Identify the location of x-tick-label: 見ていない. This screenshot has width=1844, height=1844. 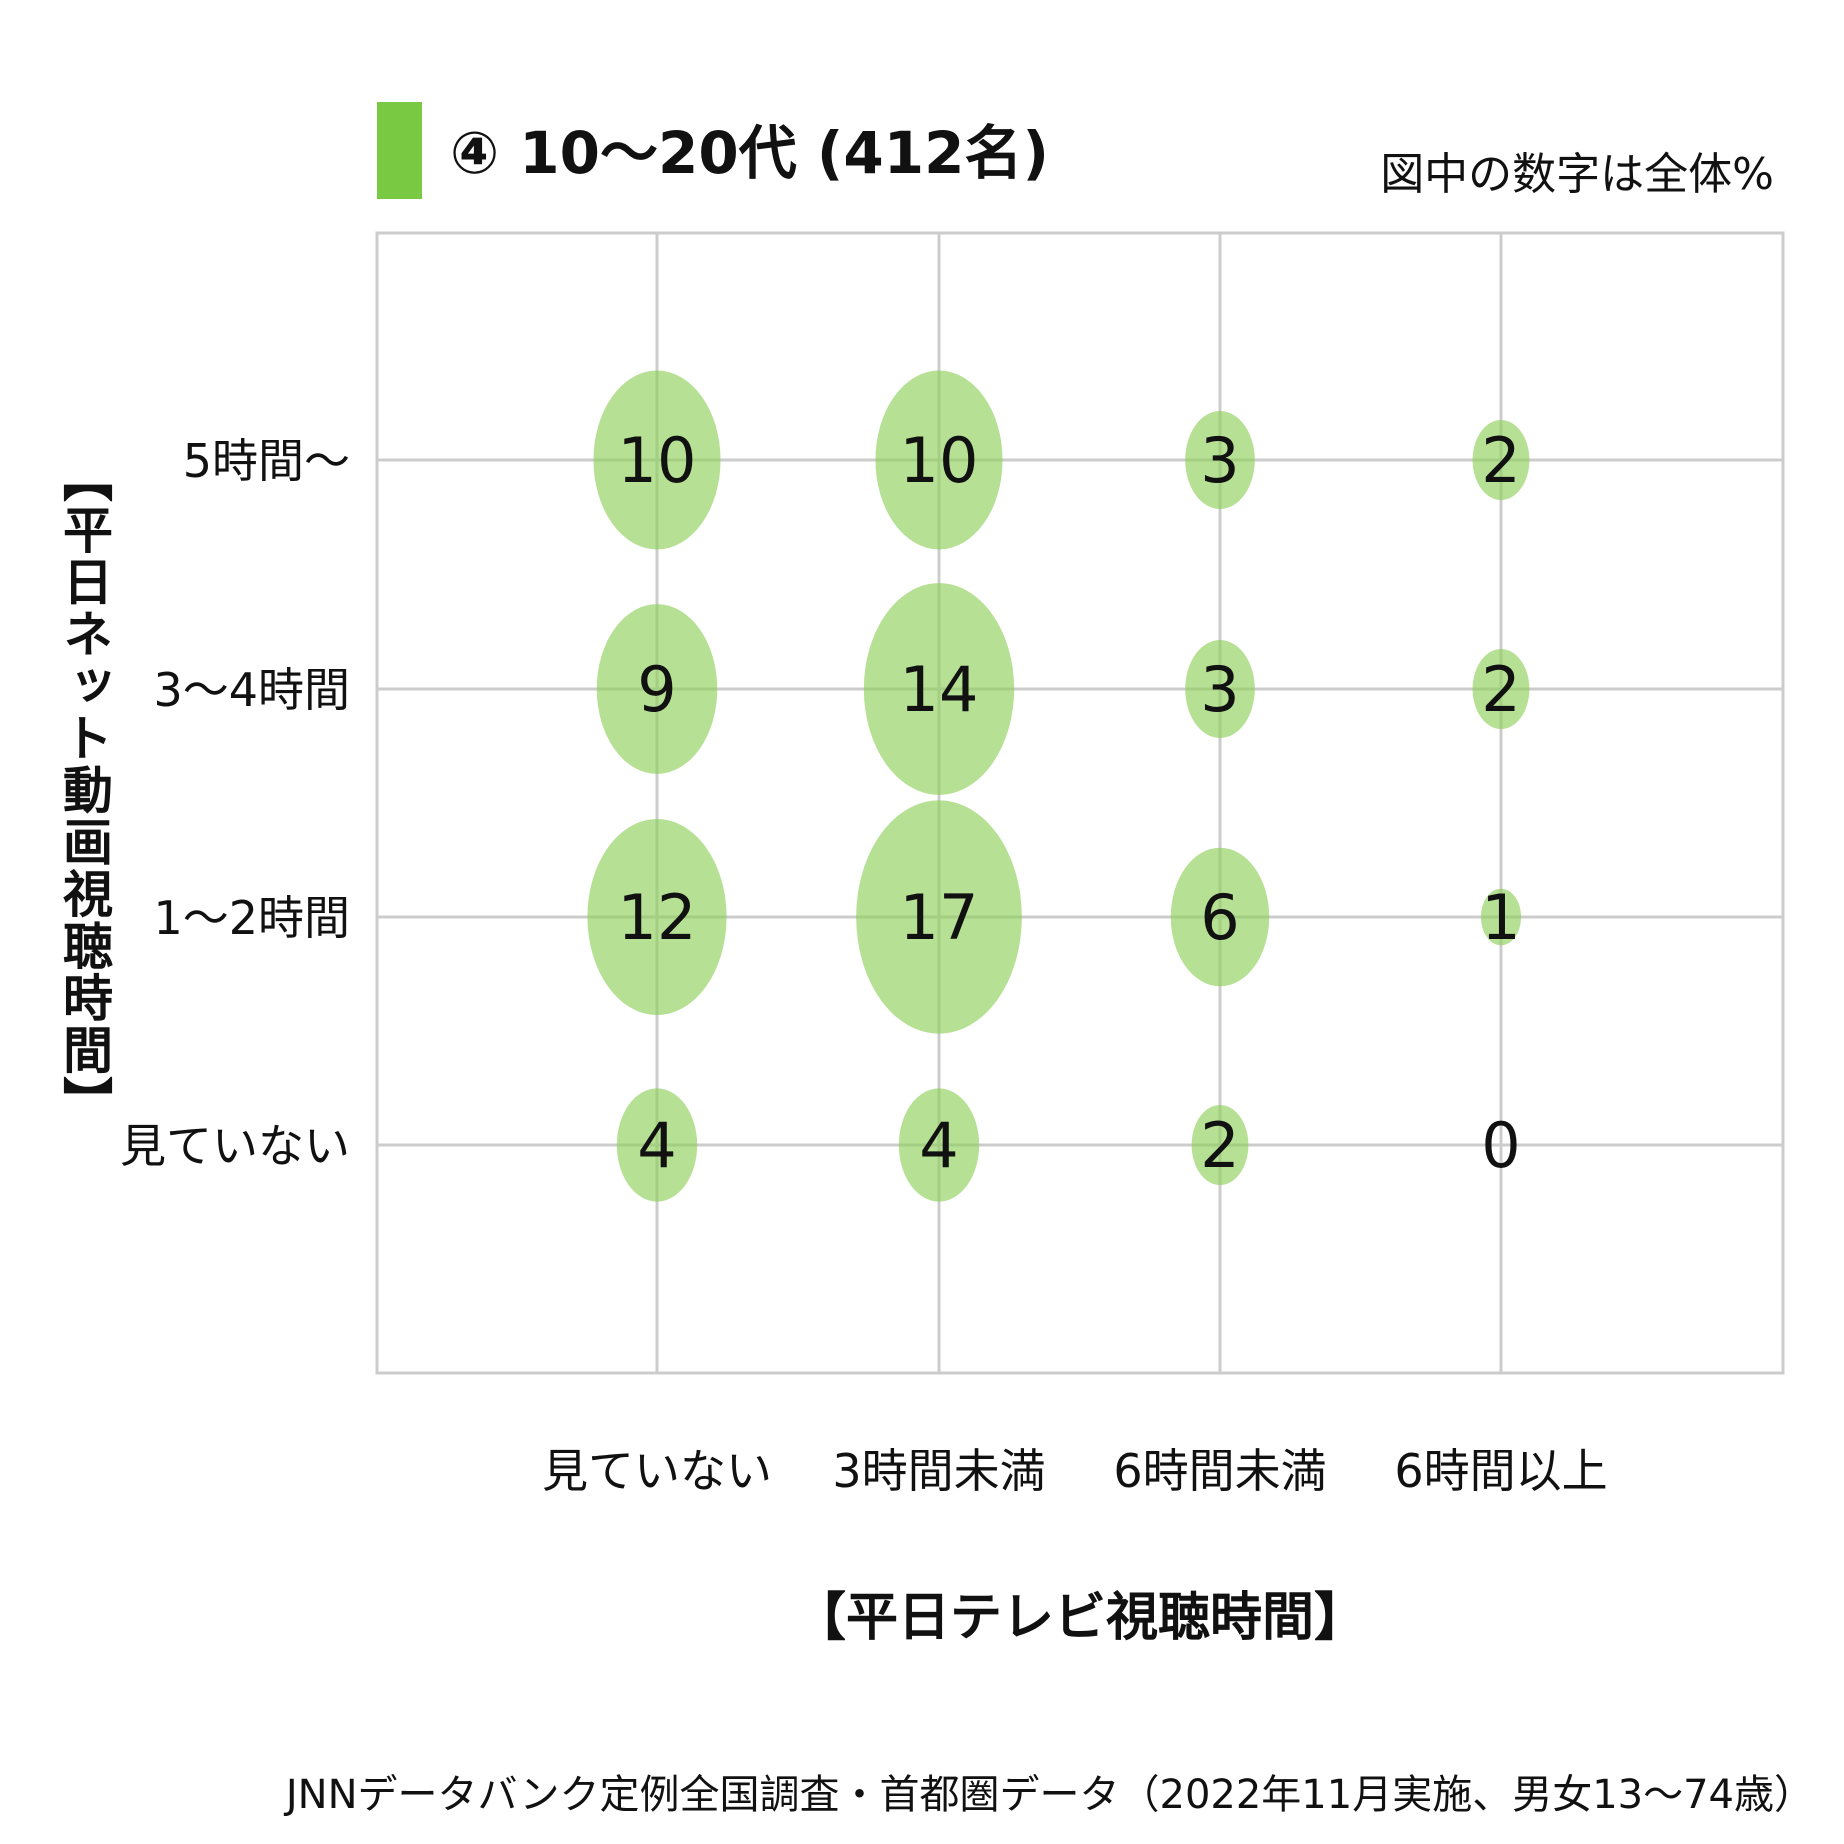
(657, 1471).